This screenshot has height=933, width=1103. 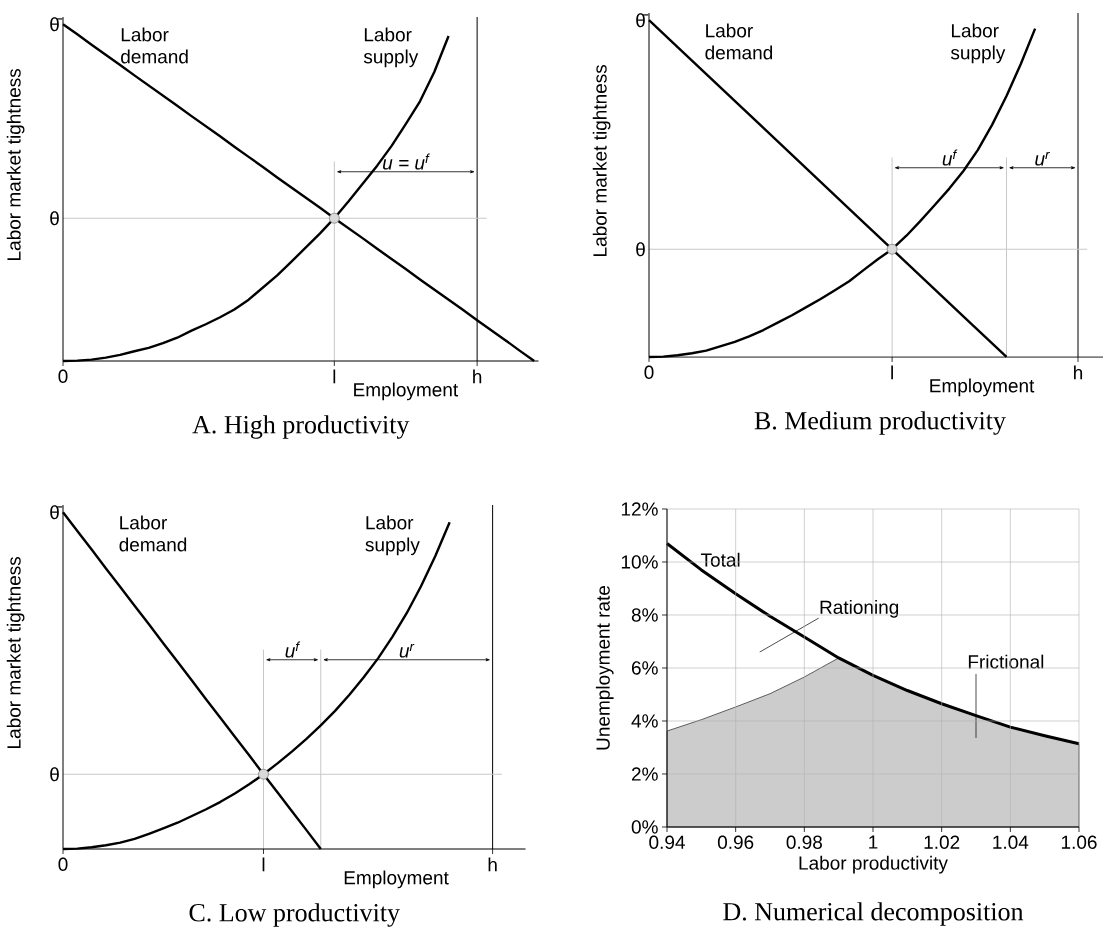 I want to click on text: D. Numerical decomposition, so click(x=873, y=914).